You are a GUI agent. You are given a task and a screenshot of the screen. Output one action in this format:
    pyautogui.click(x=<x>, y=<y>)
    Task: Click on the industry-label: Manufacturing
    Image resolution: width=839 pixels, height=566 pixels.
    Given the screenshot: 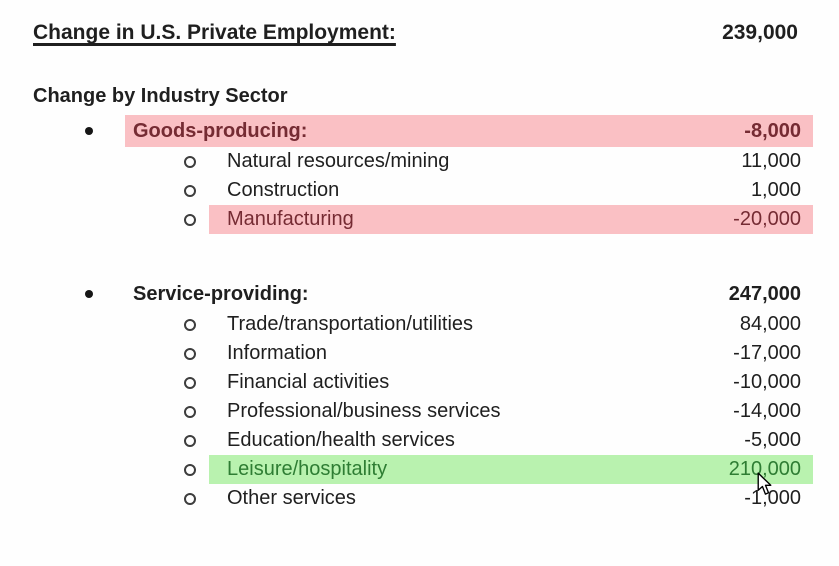 What is the action you would take?
    pyautogui.click(x=290, y=219)
    